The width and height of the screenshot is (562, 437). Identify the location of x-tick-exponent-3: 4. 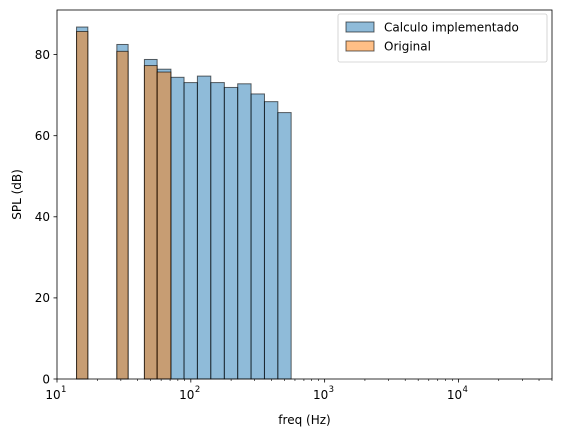
(464, 390).